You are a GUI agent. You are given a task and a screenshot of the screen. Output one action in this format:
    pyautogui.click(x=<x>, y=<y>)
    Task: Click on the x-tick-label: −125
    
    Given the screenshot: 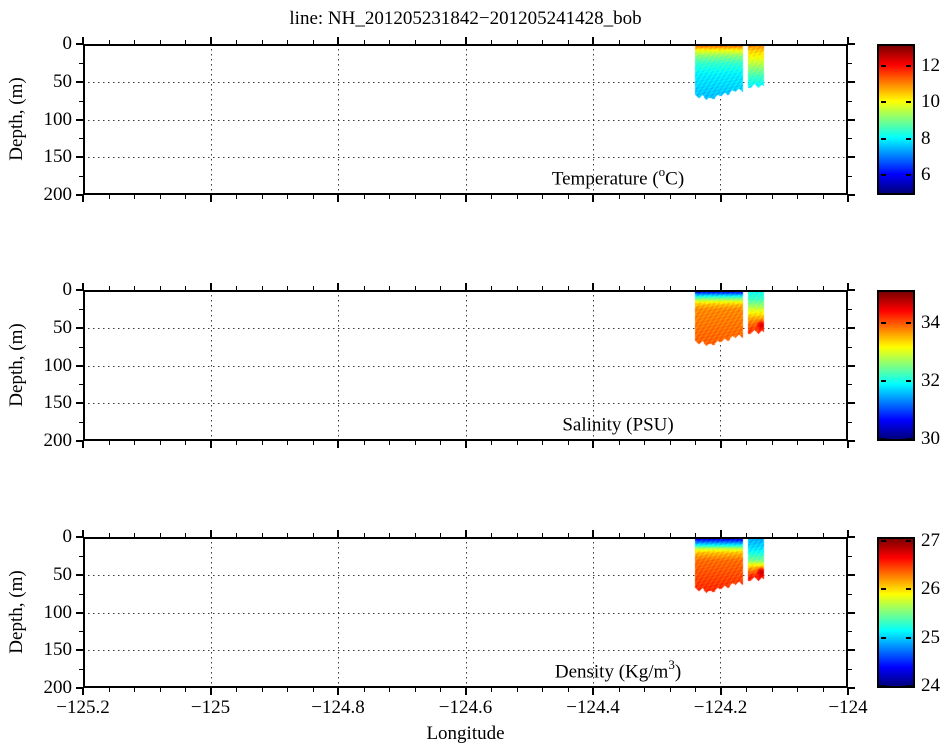 What is the action you would take?
    pyautogui.click(x=210, y=707)
    